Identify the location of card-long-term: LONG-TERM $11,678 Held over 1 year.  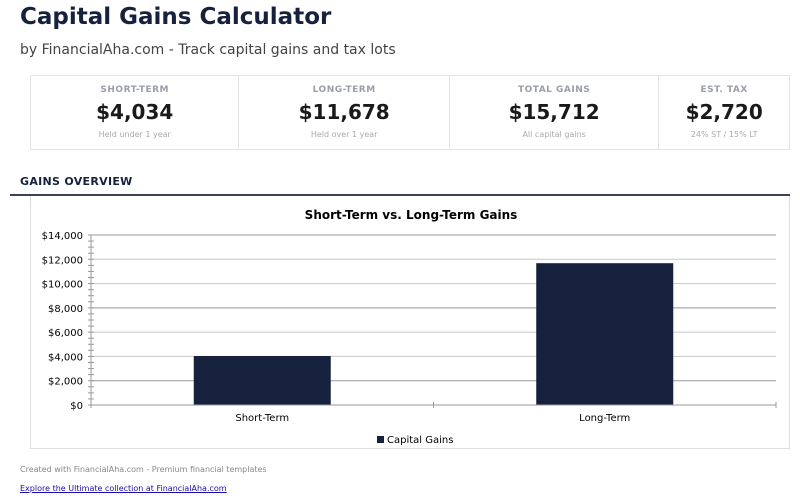
(344, 112).